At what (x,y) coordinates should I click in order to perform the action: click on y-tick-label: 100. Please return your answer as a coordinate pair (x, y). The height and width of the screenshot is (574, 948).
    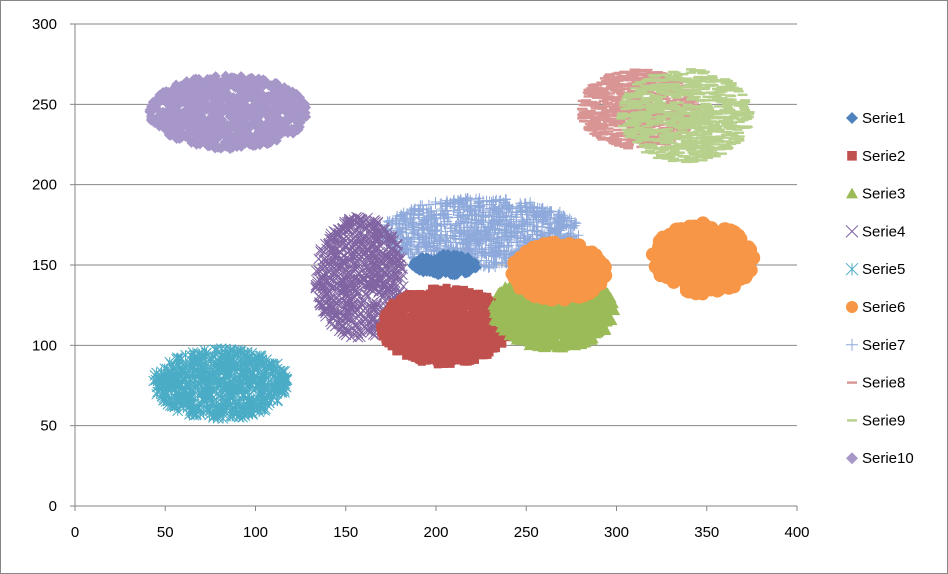
    Looking at the image, I should click on (44, 345).